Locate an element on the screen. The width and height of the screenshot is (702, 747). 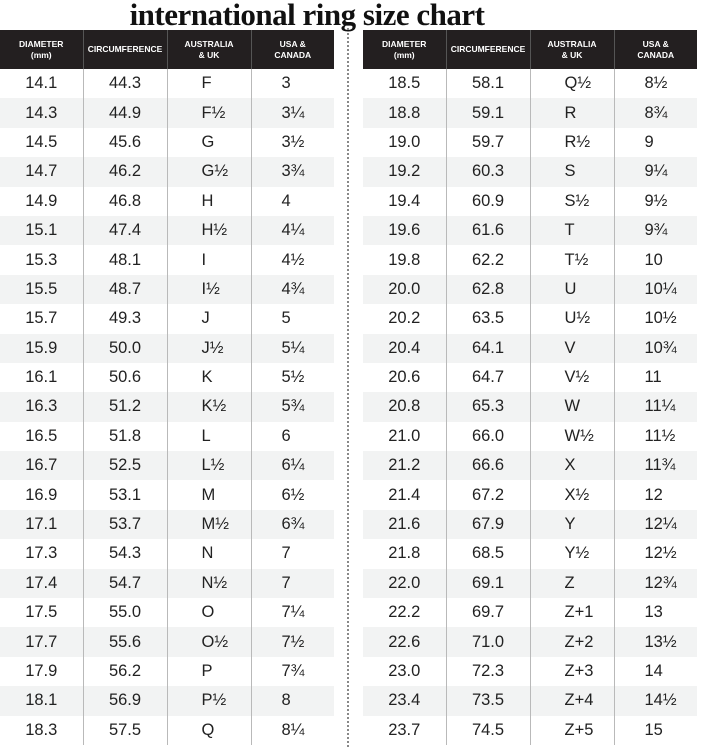
australia-uk-size-cell: N½ is located at coordinates (208, 583).